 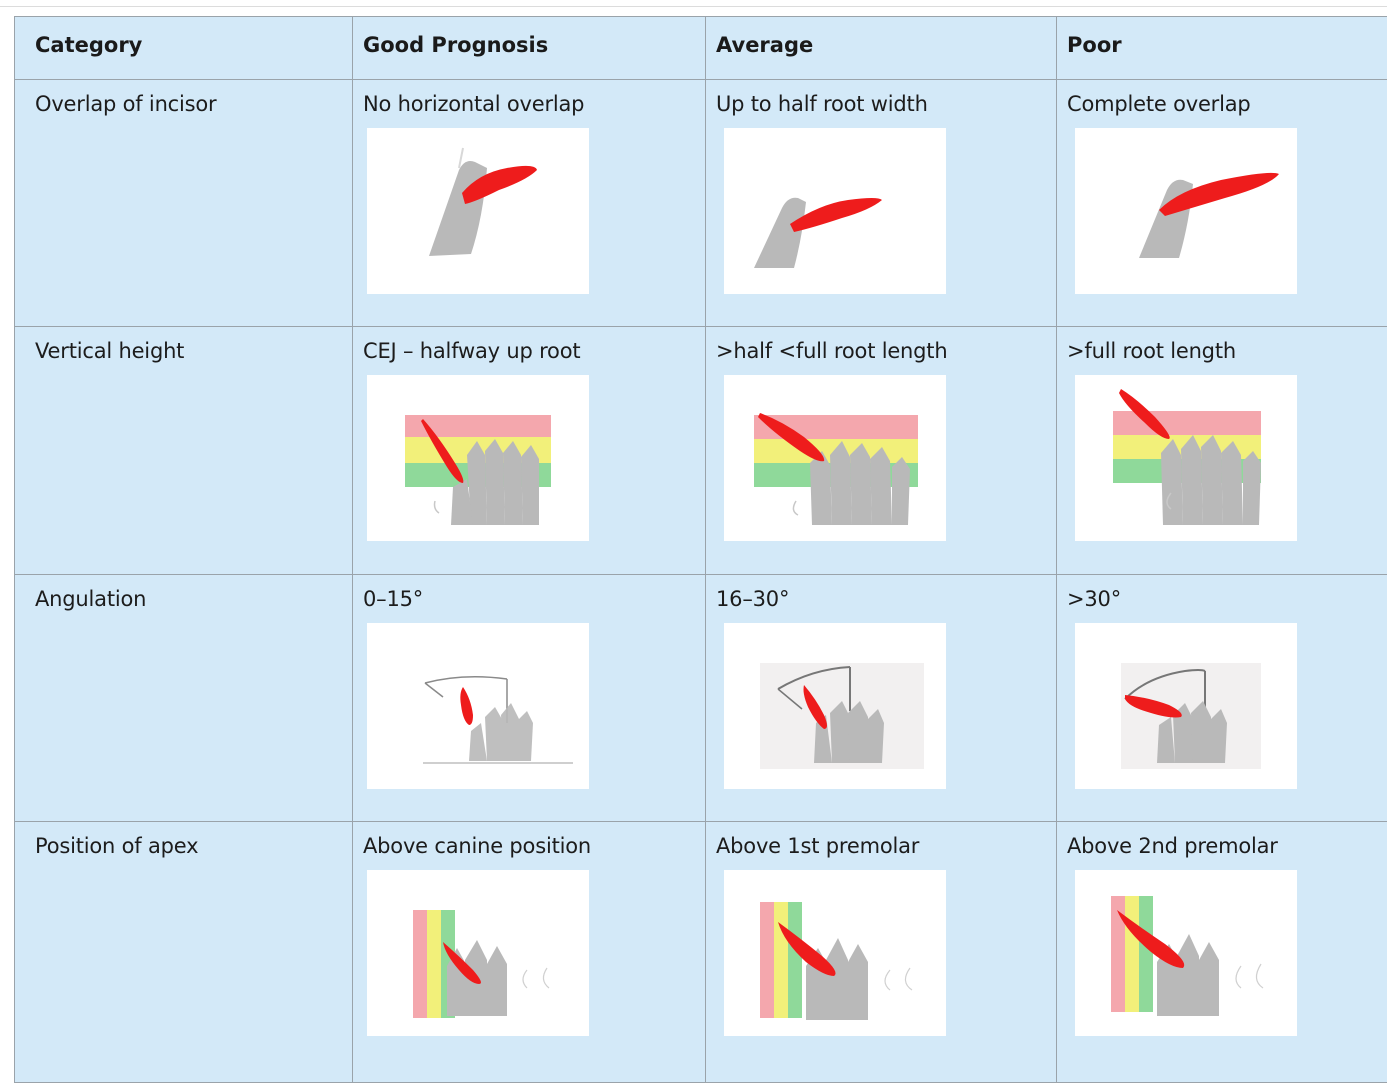 I want to click on table-cell: Above 2nd premolar, so click(x=1222, y=952).